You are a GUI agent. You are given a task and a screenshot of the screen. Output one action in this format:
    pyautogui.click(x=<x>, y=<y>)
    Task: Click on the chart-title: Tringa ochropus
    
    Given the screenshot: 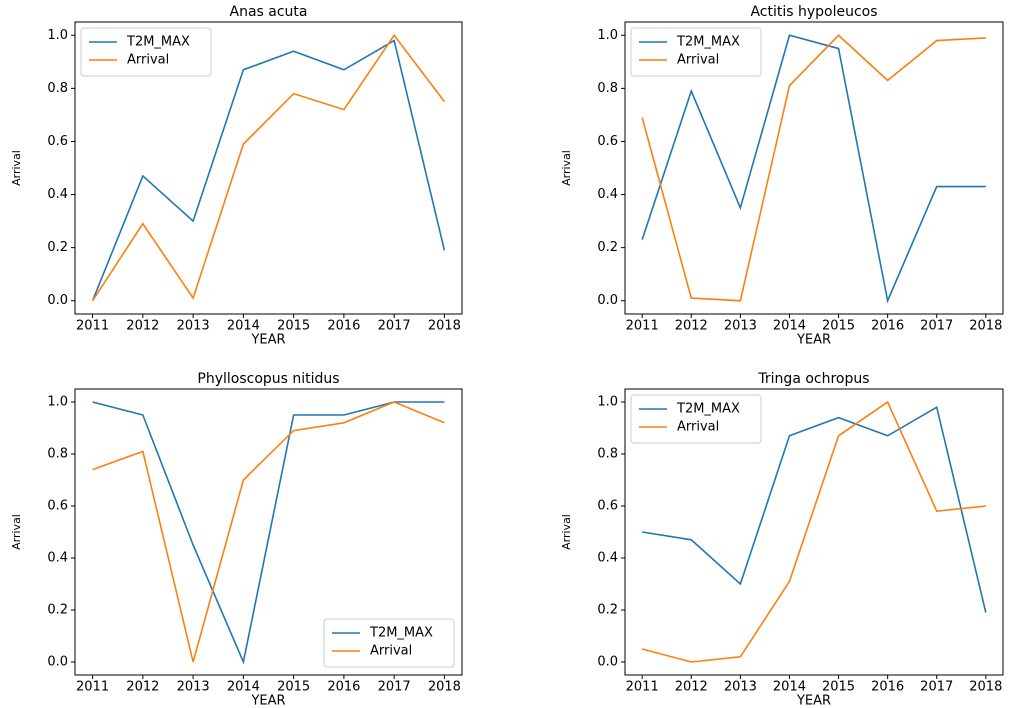 What is the action you would take?
    pyautogui.click(x=813, y=379)
    